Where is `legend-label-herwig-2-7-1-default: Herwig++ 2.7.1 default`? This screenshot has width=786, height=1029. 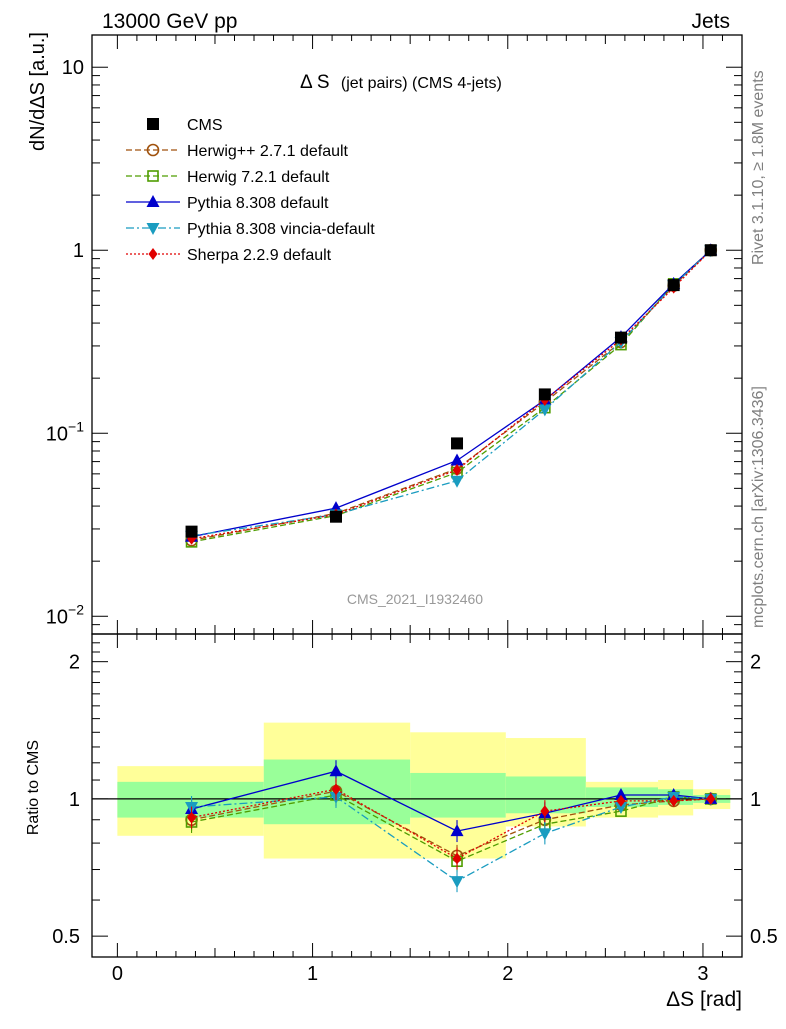 legend-label-herwig-2-7-1-default: Herwig++ 2.7.1 default is located at coordinates (268, 151).